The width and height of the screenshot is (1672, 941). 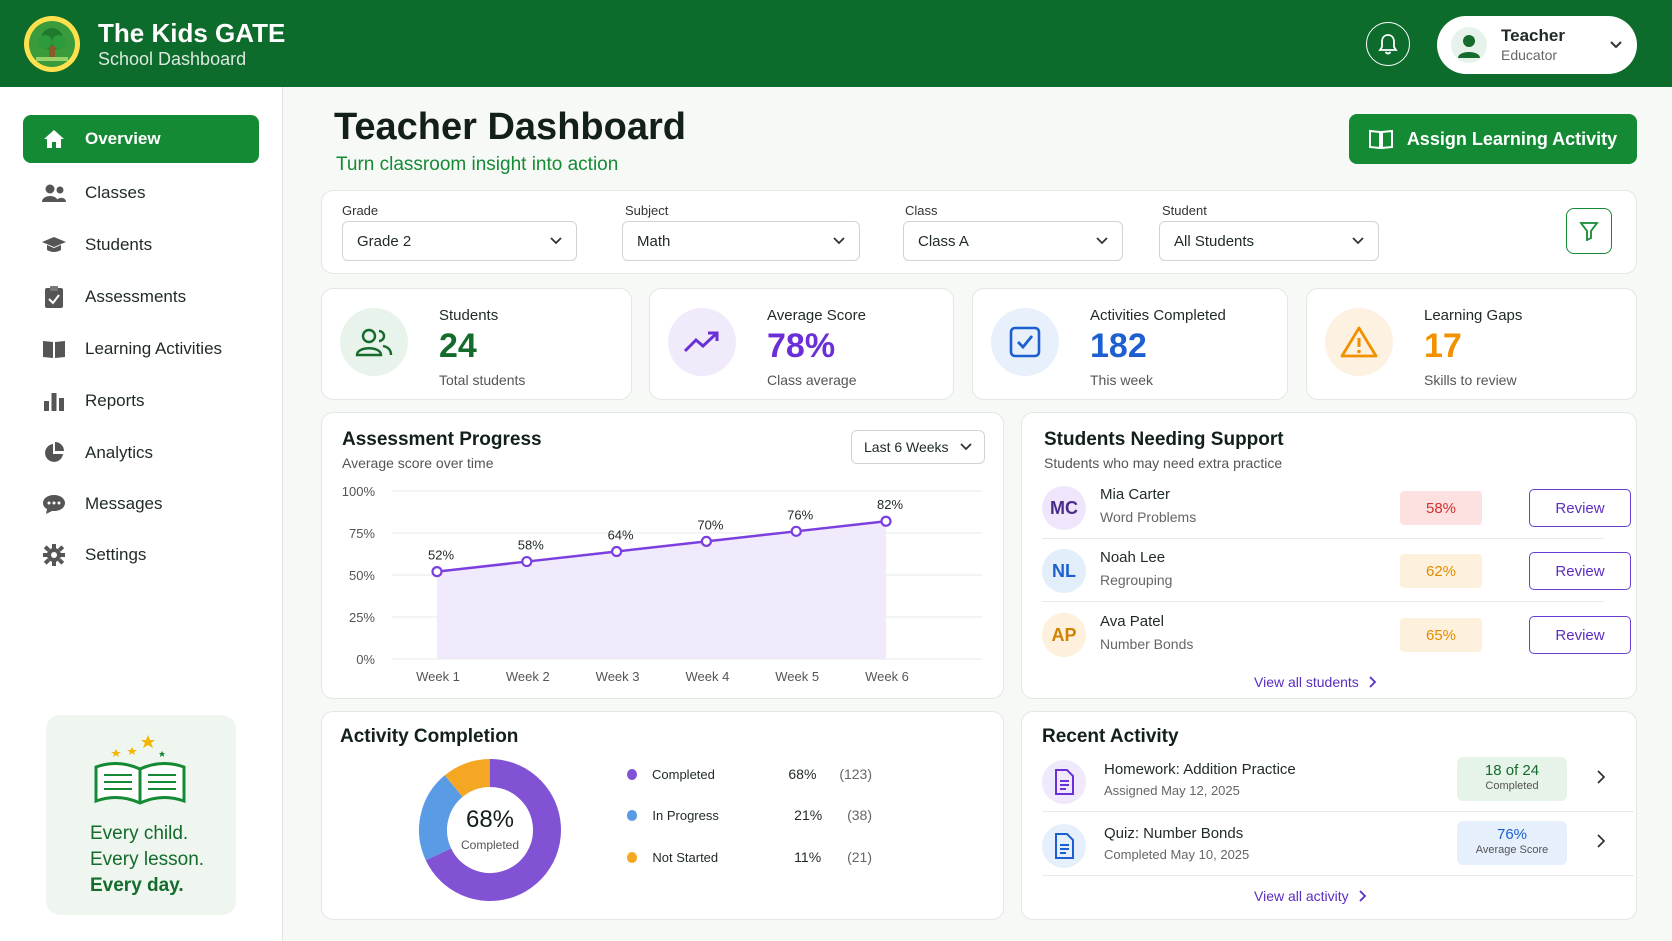 What do you see at coordinates (123, 138) in the screenshot?
I see `sidebar-item-label: Overview` at bounding box center [123, 138].